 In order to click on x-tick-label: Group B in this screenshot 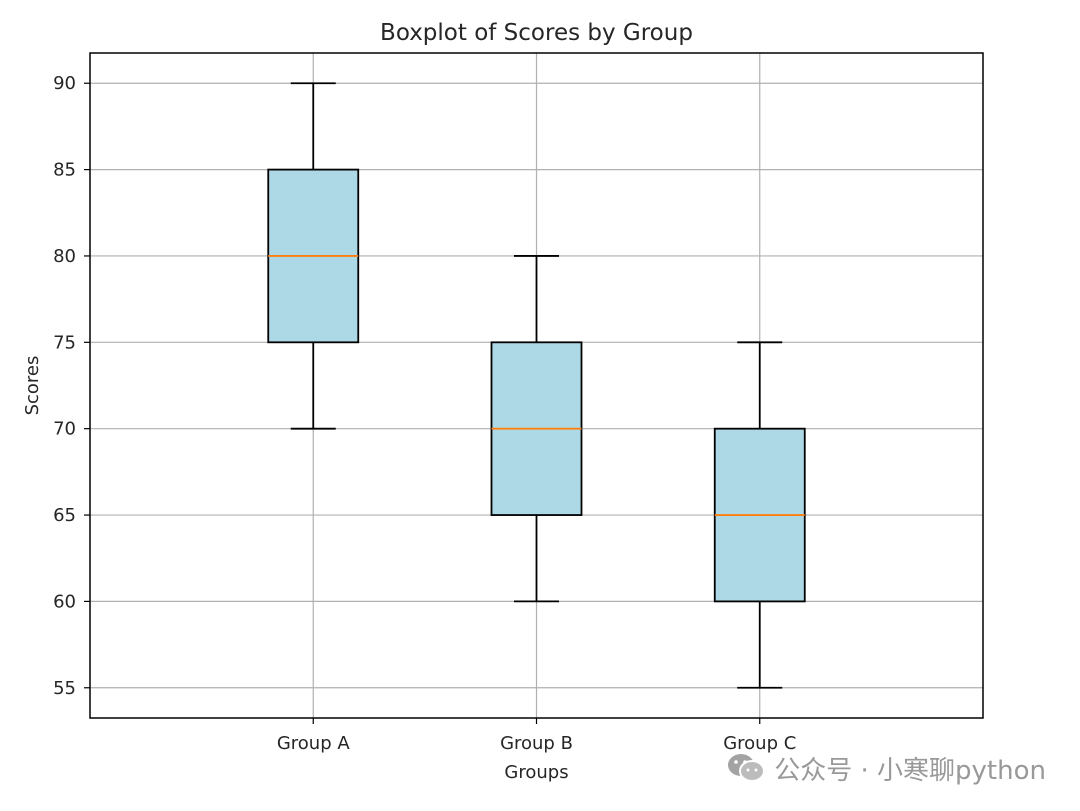, I will do `click(536, 743)`.